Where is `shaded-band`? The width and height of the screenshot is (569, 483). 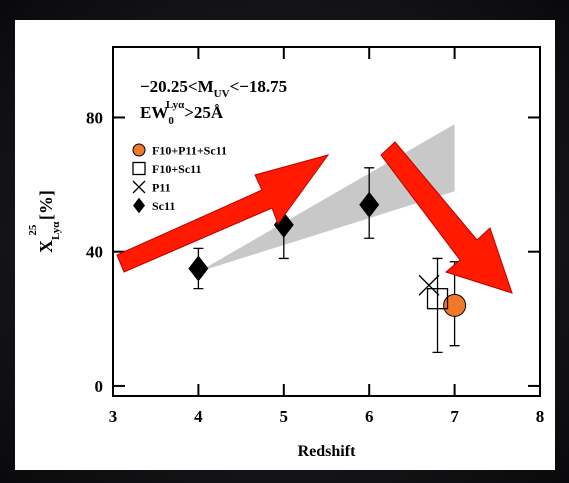
shaded-band is located at coordinates (326, 198).